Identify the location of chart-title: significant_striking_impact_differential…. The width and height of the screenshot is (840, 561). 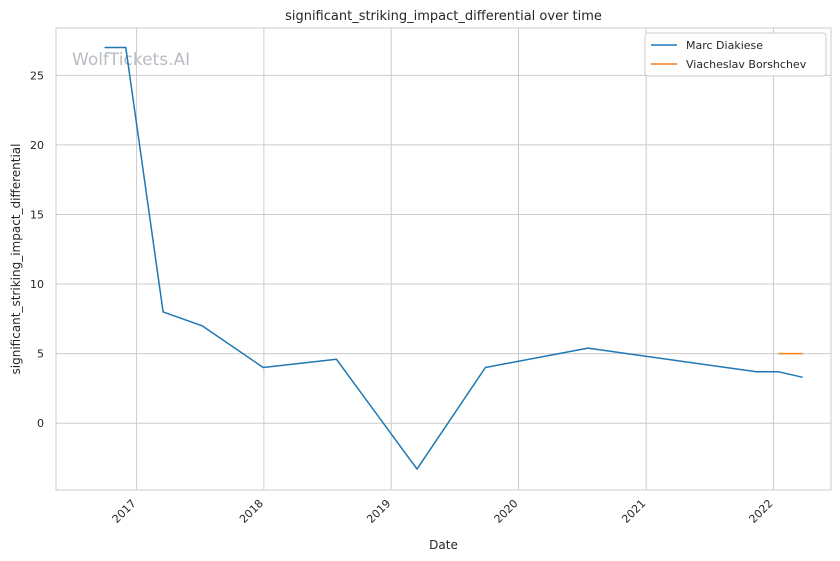
(443, 16).